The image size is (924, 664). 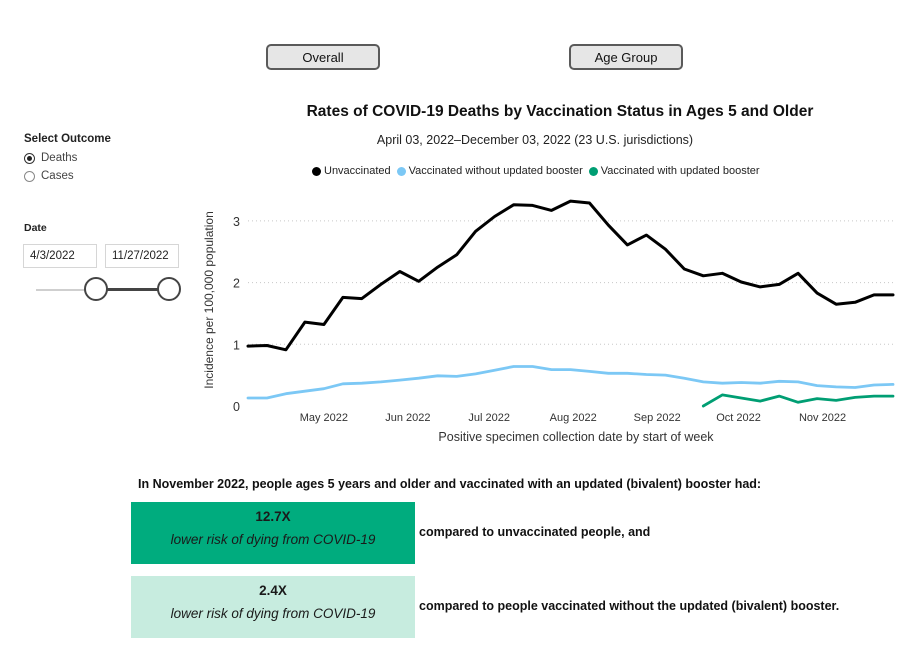 What do you see at coordinates (59, 158) in the screenshot?
I see `outcome-option-label: Deaths` at bounding box center [59, 158].